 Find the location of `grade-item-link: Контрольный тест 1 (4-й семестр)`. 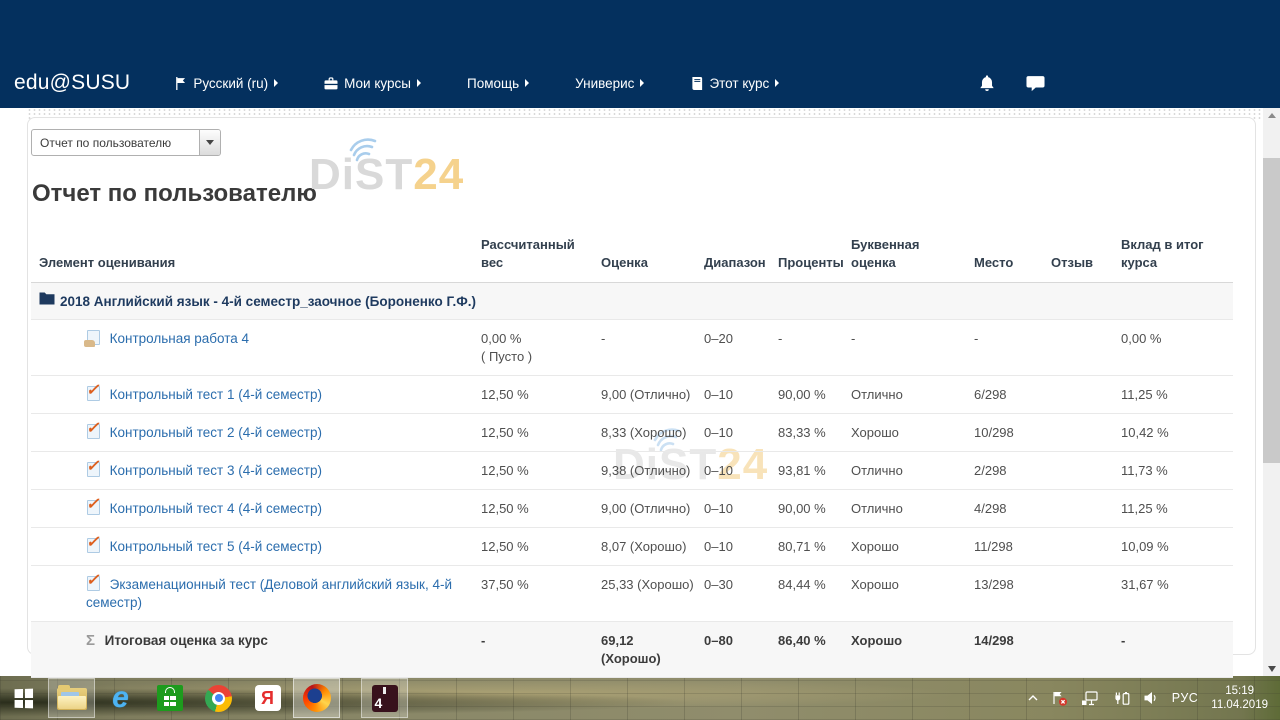

grade-item-link: Контрольный тест 1 (4-й семестр) is located at coordinates (215, 394).